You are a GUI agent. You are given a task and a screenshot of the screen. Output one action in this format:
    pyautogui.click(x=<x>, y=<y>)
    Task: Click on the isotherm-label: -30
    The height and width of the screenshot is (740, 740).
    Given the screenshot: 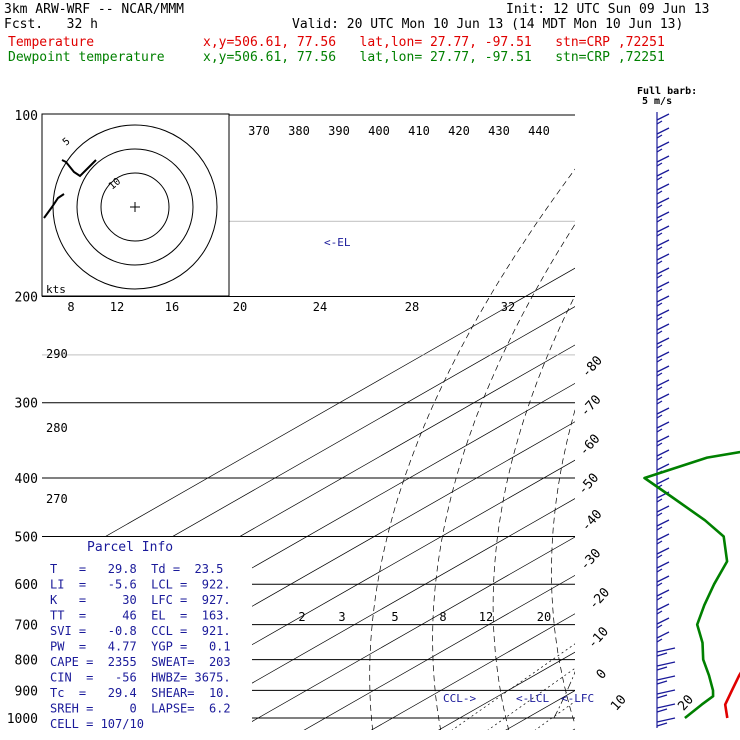 What is the action you would take?
    pyautogui.click(x=590, y=559)
    